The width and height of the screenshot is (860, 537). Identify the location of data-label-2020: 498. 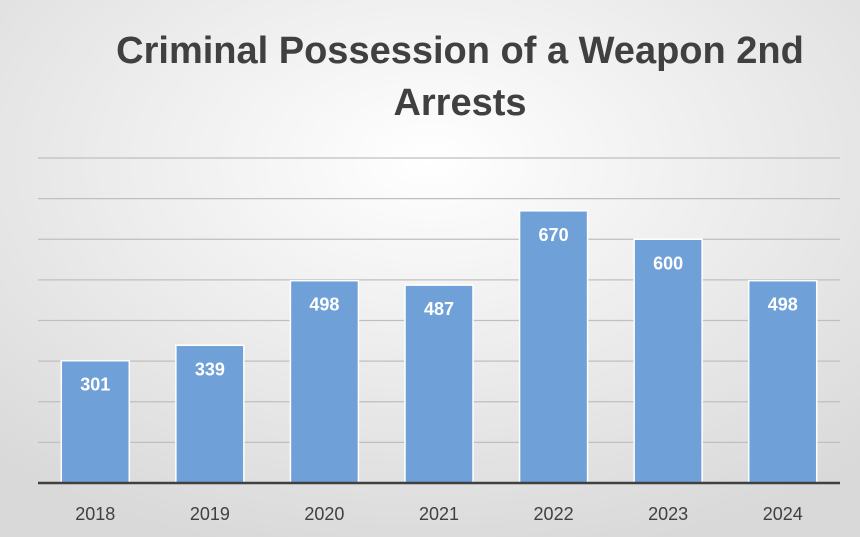
(324, 305).